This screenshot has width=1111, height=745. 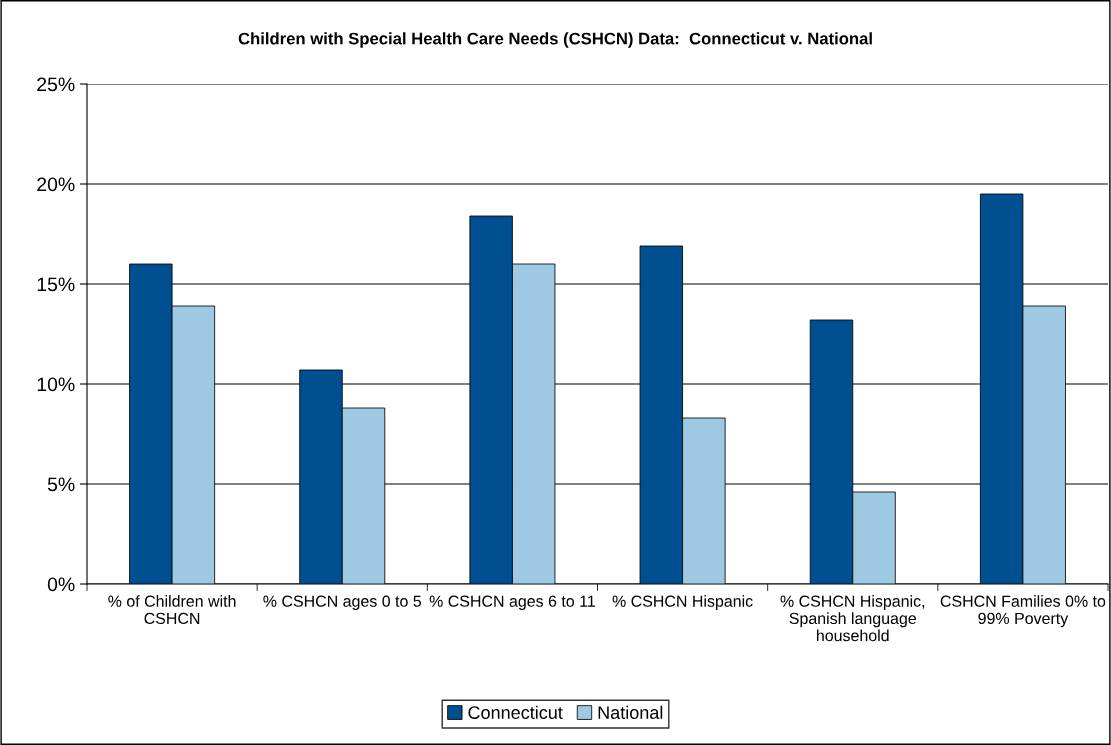 What do you see at coordinates (342, 602) in the screenshot?
I see `x-tick-label: % CSHCN ages 0 to 5` at bounding box center [342, 602].